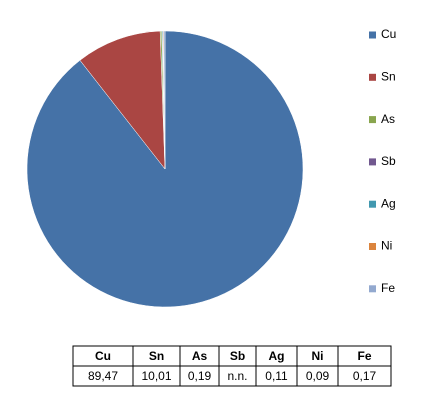 The width and height of the screenshot is (425, 403). I want to click on legend-label: As, so click(388, 119).